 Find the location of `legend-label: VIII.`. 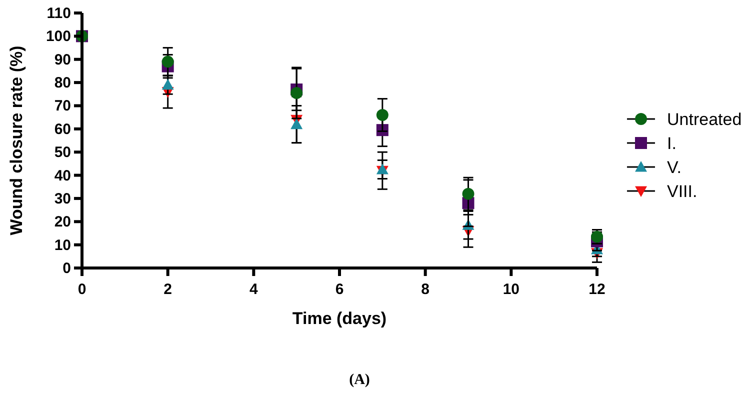

legend-label: VIII. is located at coordinates (682, 191).